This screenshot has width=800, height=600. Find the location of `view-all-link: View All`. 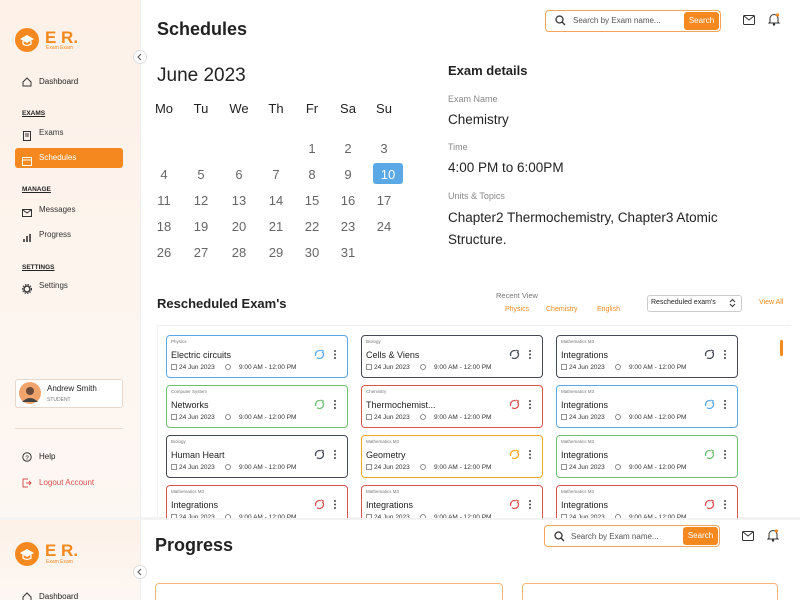

view-all-link: View All is located at coordinates (771, 302).